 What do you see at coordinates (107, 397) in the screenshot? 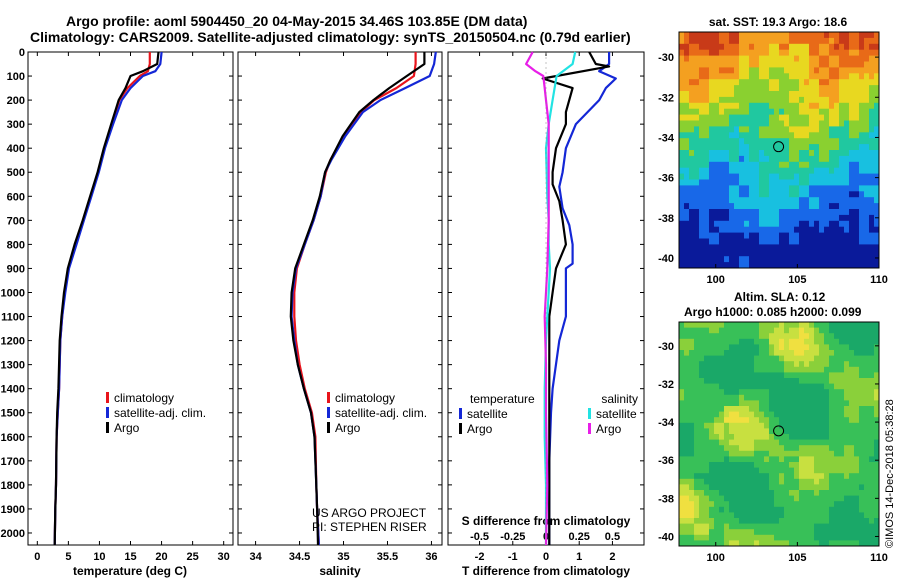
I see `legend-clim-swatch` at bounding box center [107, 397].